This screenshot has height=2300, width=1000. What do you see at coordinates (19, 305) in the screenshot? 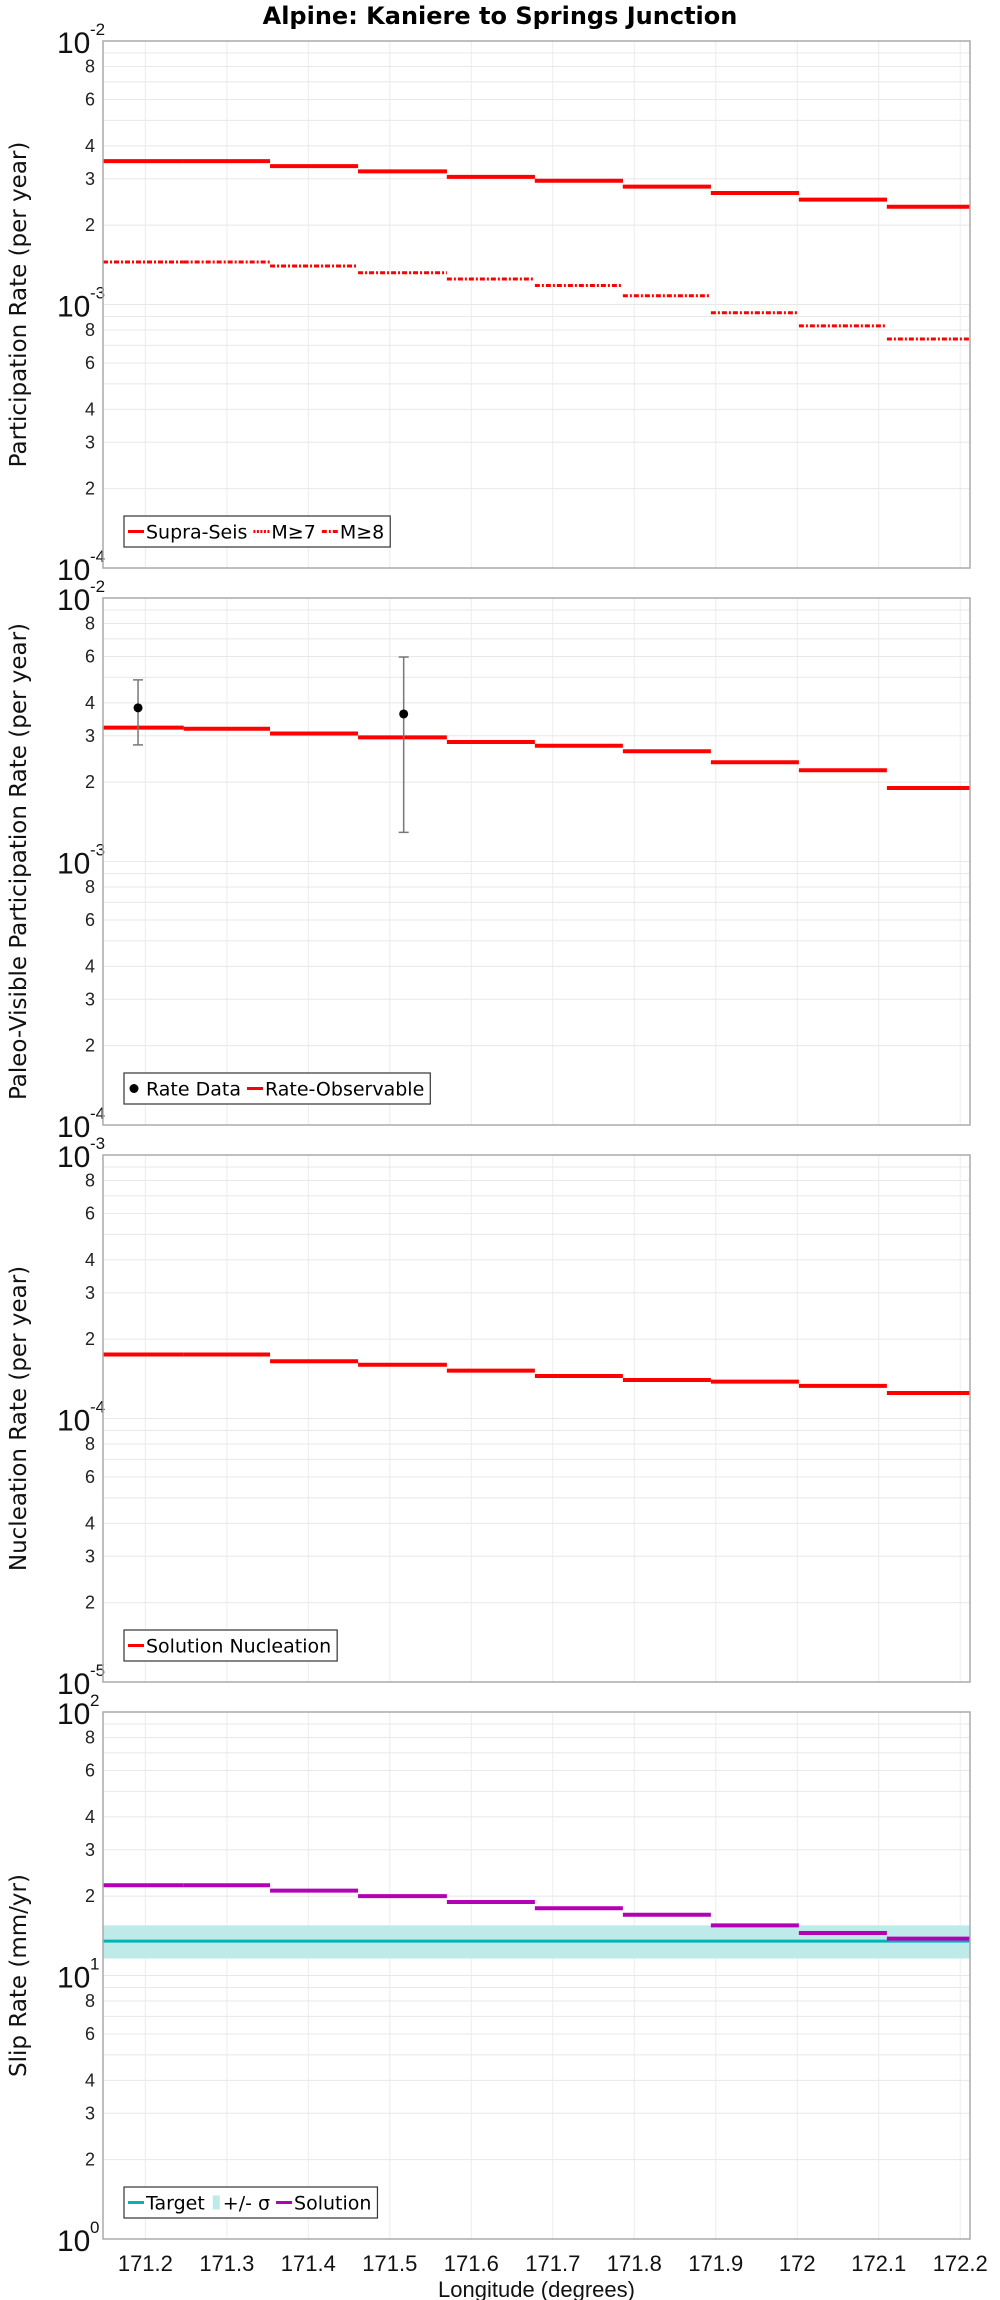
I see `y-axis-label: Participation Rate (per year)` at bounding box center [19, 305].